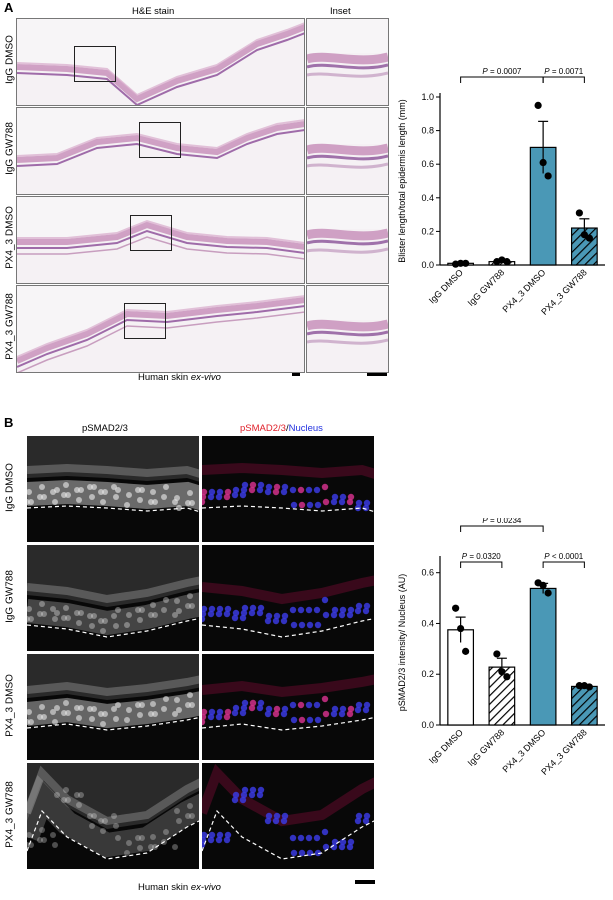 Image resolution: width=613 pixels, height=900 pixels. What do you see at coordinates (427, 97) in the screenshot?
I see `y-tick-label: 1.0` at bounding box center [427, 97].